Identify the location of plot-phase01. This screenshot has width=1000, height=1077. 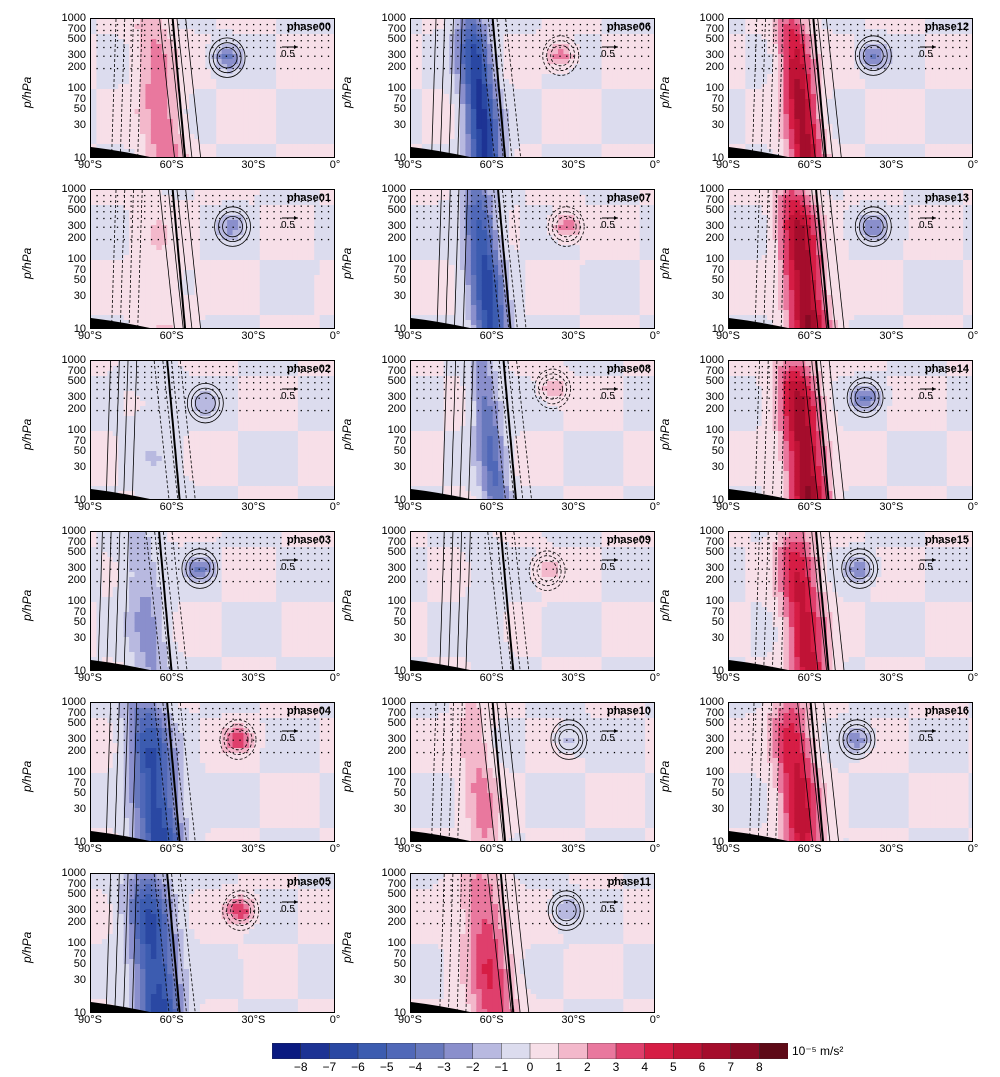
(212, 259).